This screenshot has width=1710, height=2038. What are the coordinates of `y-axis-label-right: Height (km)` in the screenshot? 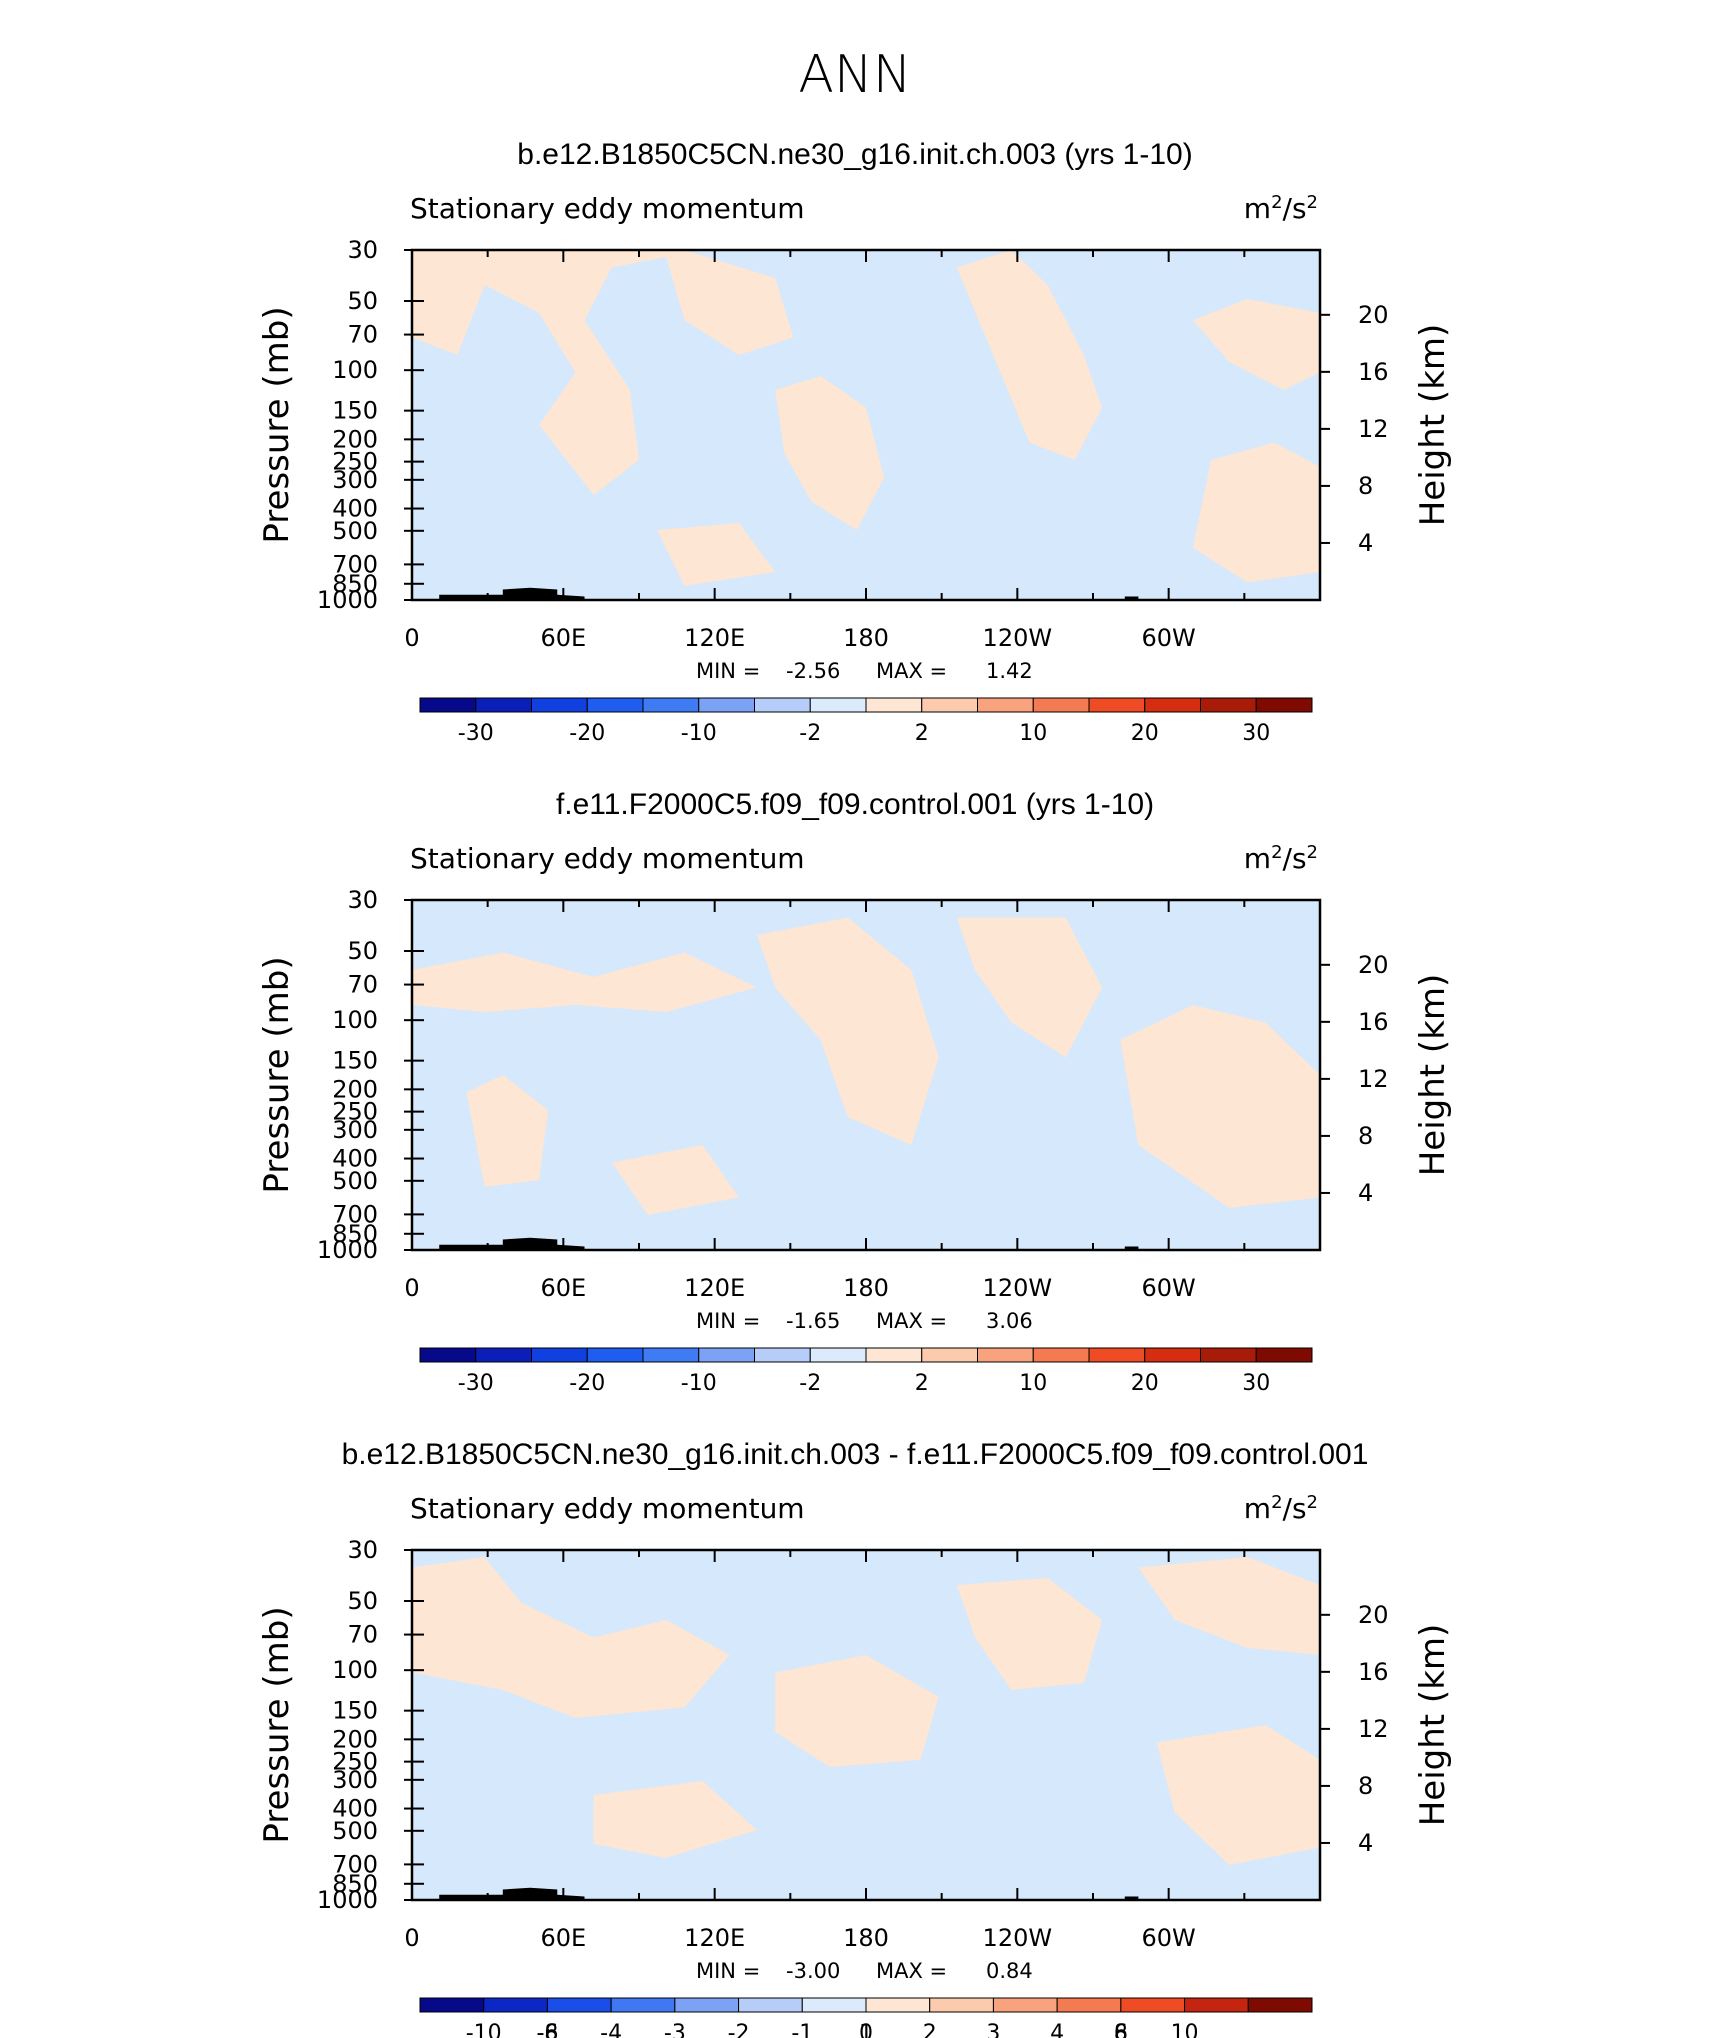 It's located at (1433, 425).